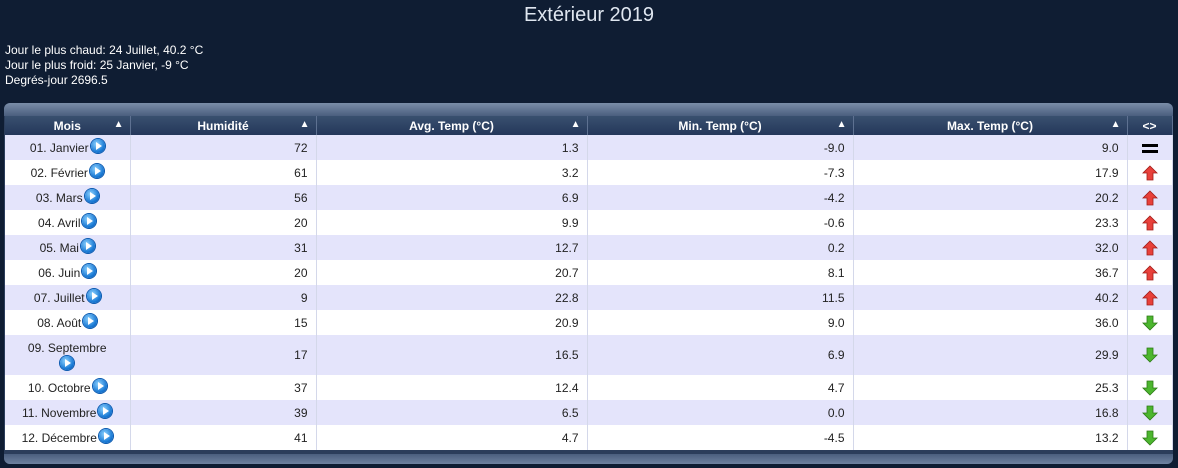 The height and width of the screenshot is (468, 1178). Describe the element at coordinates (720, 297) in the screenshot. I see `min-cell: 11.5` at that location.